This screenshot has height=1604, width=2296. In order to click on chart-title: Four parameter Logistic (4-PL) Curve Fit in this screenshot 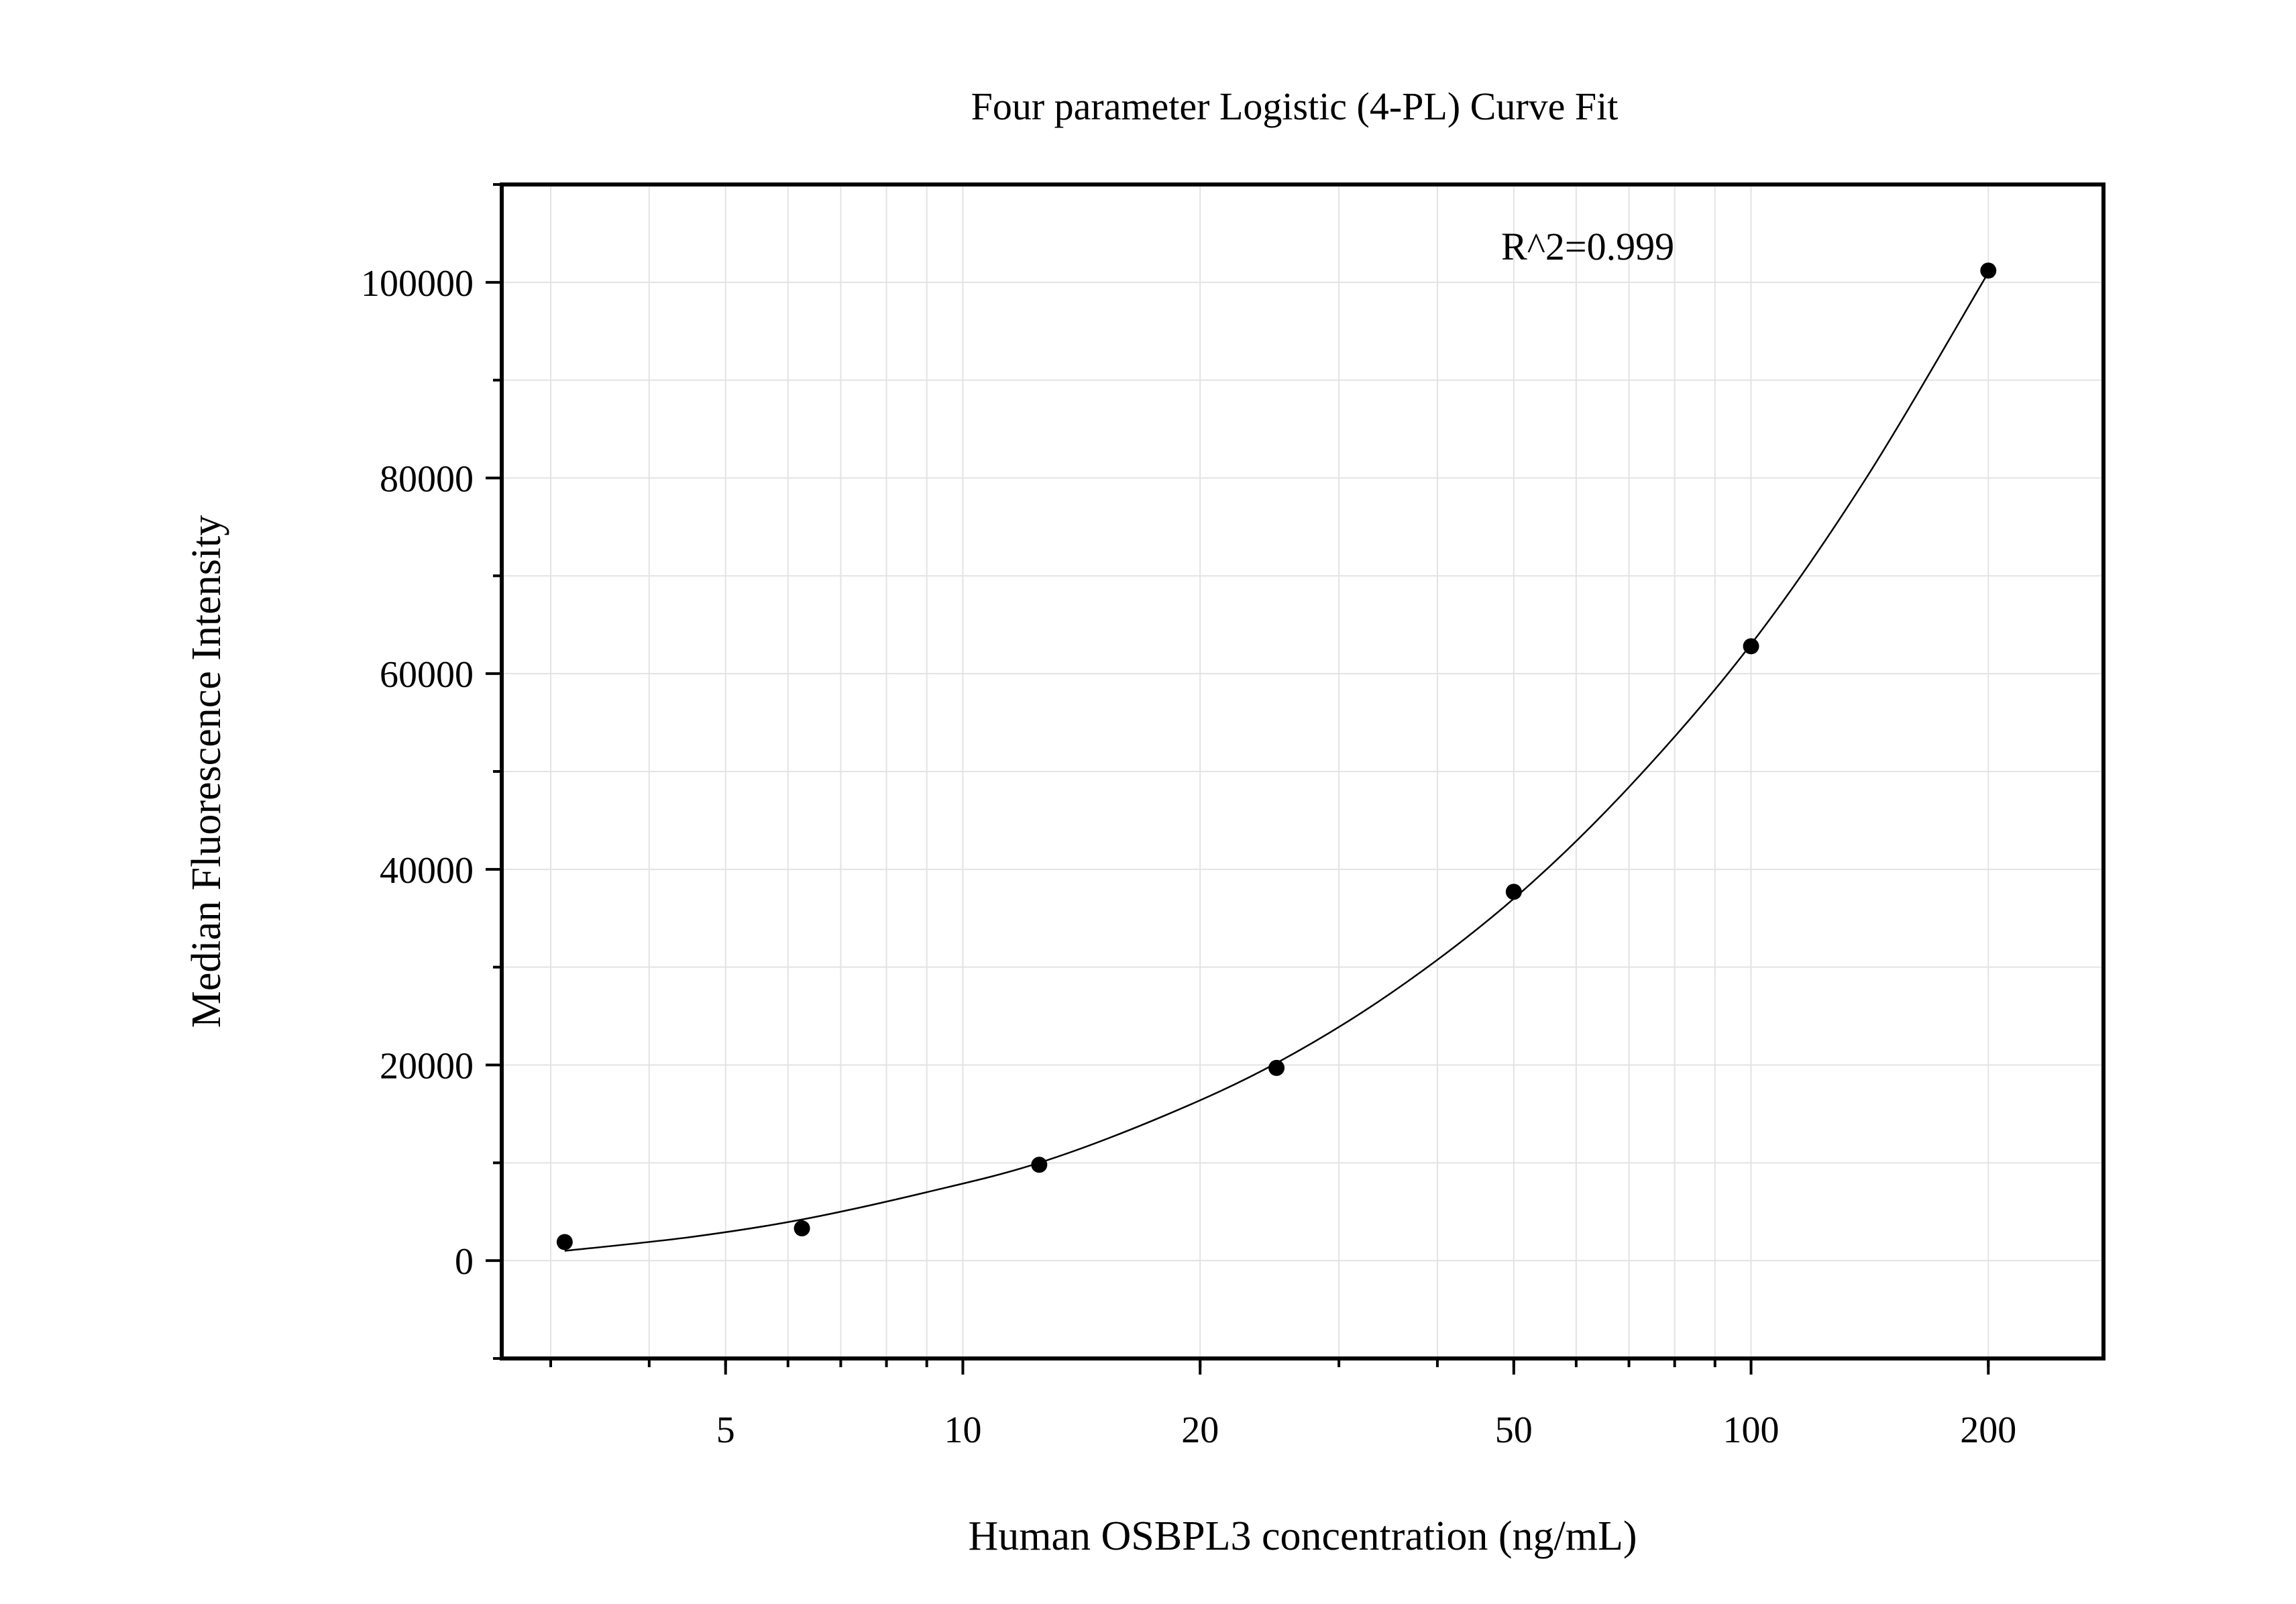, I will do `click(1295, 106)`.